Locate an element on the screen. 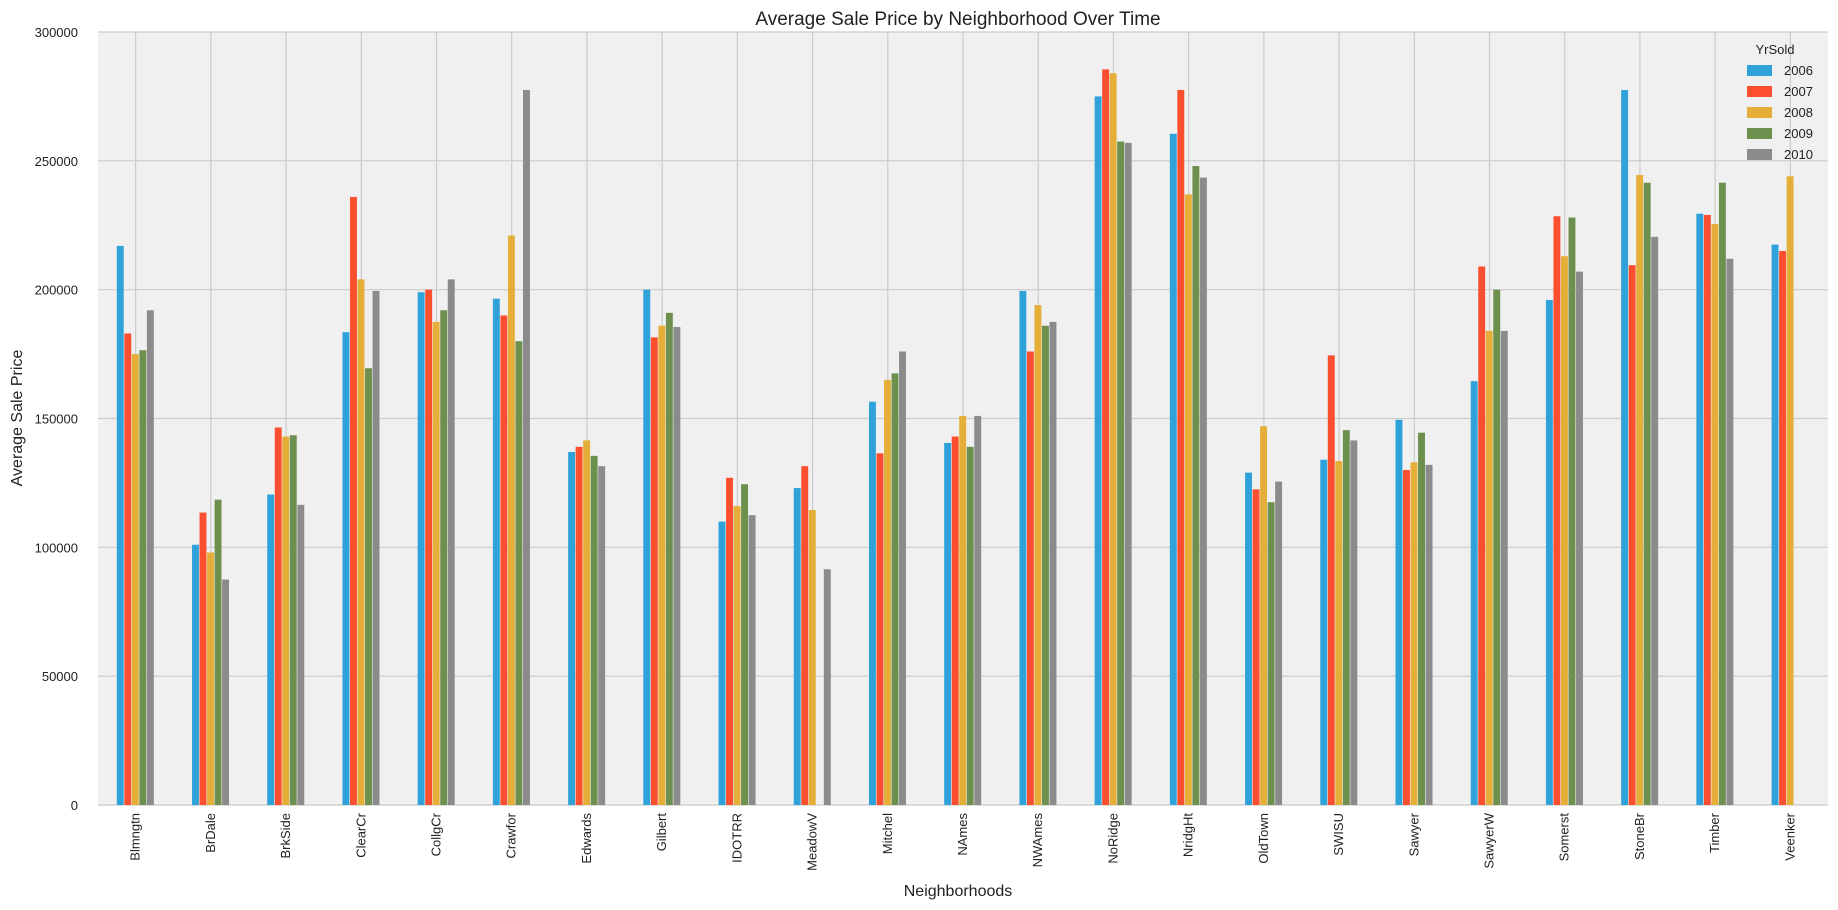 This screenshot has width=1838, height=910. bar-2009-Mitchel is located at coordinates (895, 589).